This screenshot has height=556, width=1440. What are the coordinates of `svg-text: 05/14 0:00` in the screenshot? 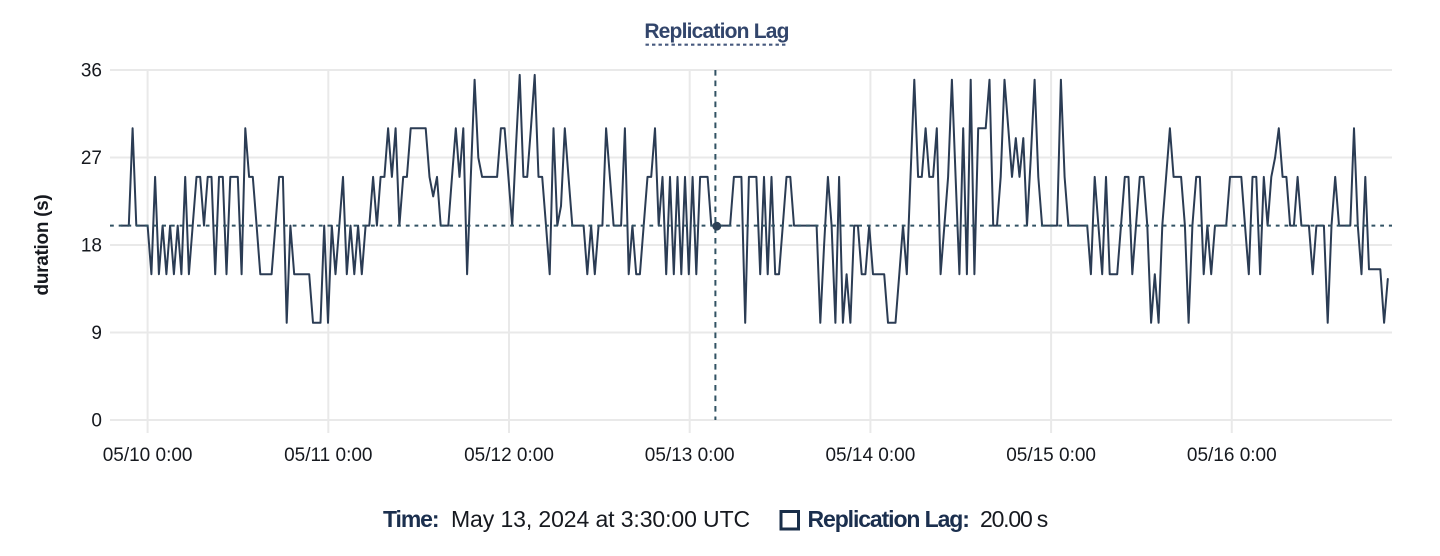 It's located at (870, 455).